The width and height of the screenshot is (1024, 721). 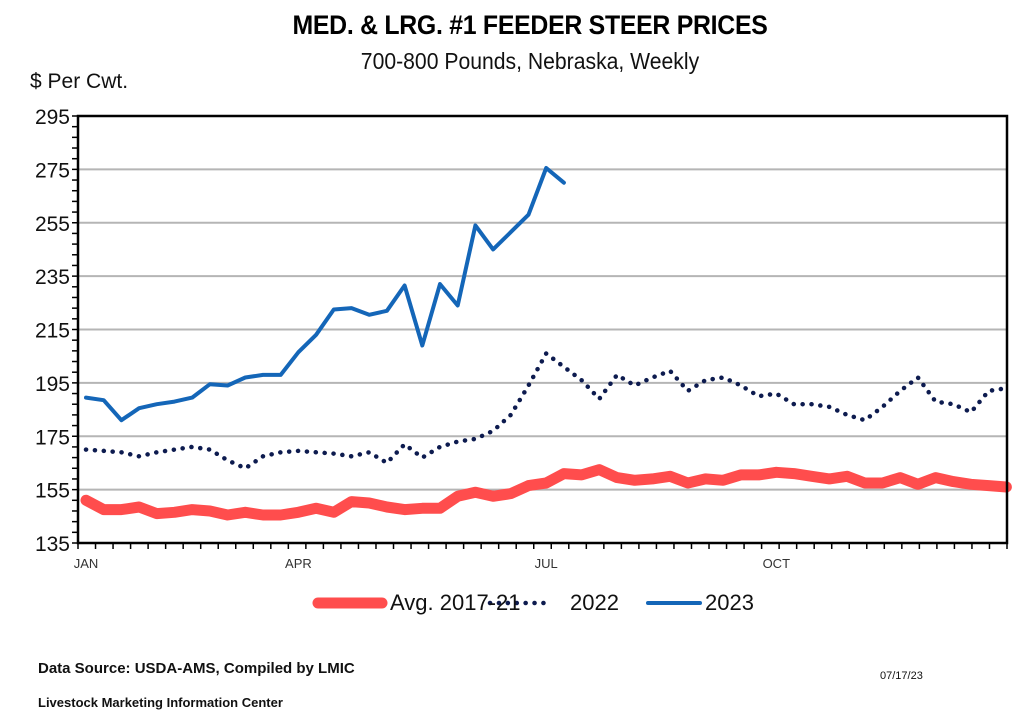 I want to click on x-tick-label: APR, so click(x=298, y=563).